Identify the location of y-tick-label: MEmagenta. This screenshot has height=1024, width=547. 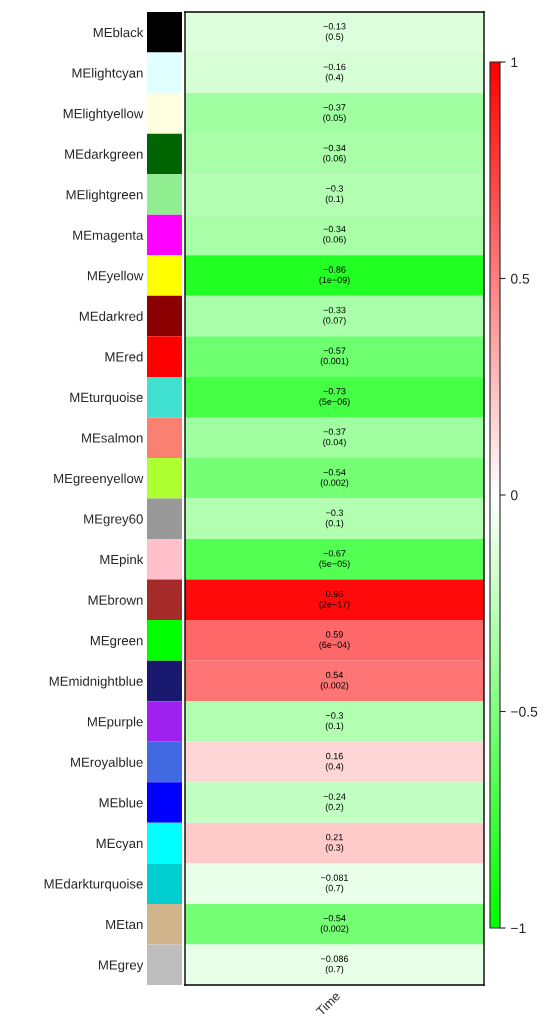
(108, 236).